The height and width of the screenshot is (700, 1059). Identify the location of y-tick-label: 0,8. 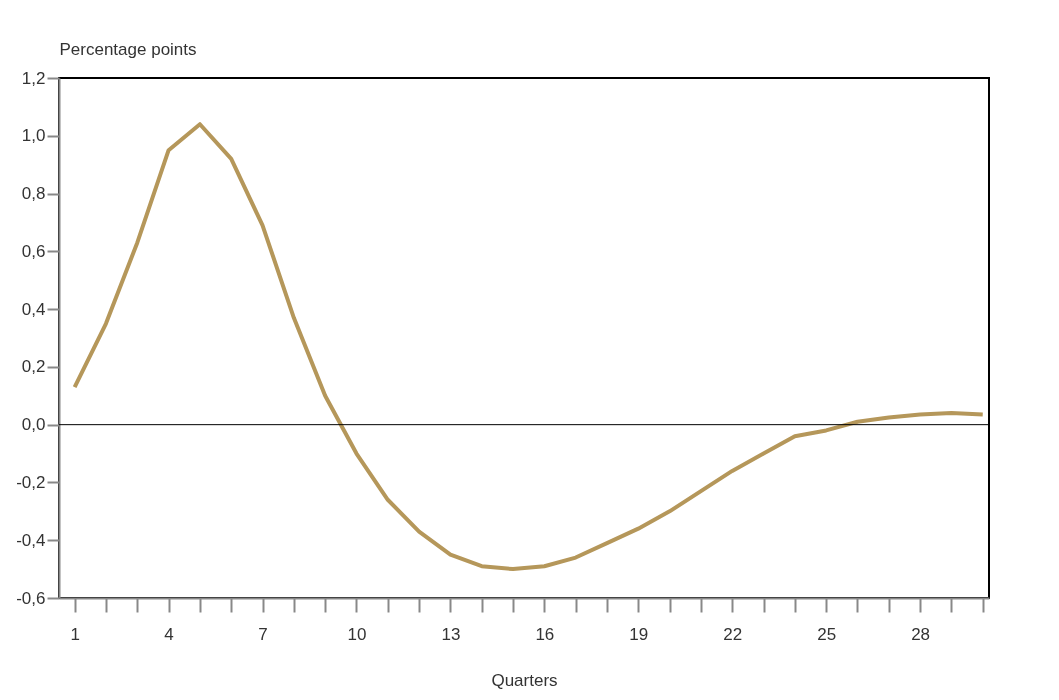
(33, 194).